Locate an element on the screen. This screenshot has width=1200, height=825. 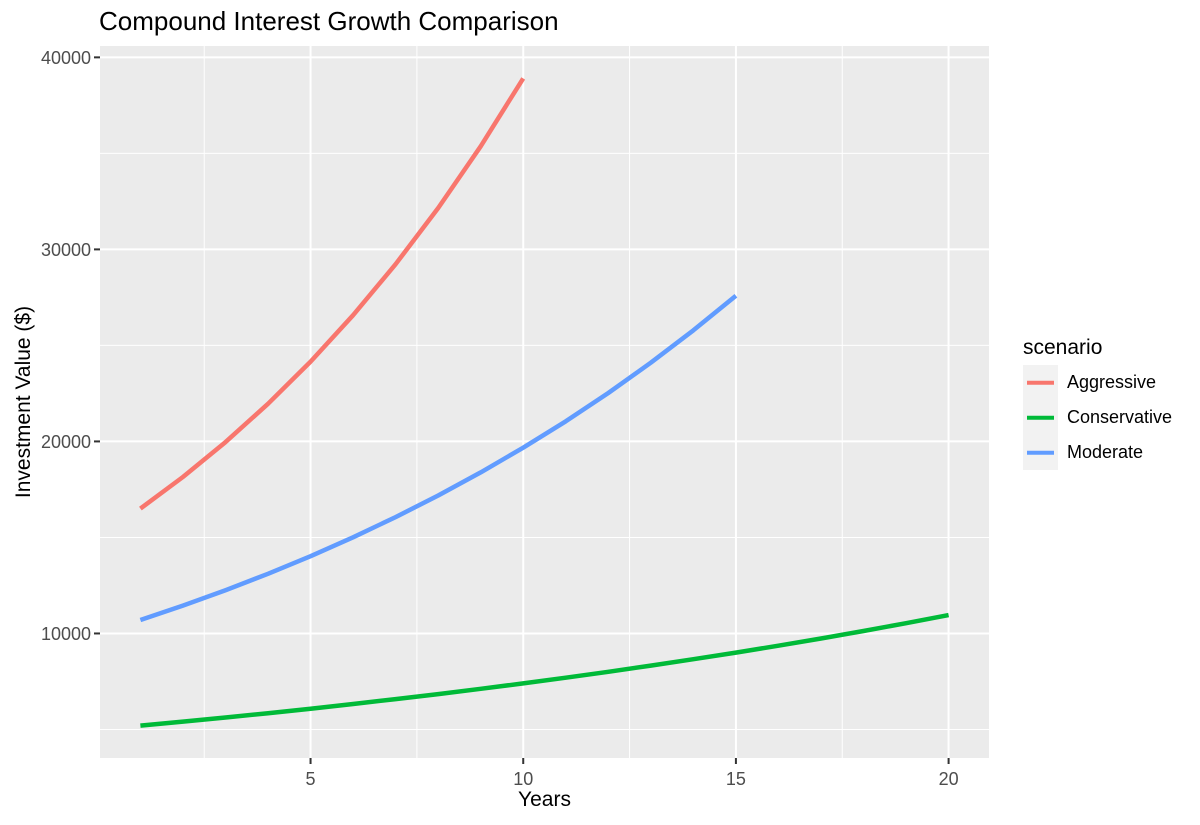
x-tick-label: 15 is located at coordinates (736, 779).